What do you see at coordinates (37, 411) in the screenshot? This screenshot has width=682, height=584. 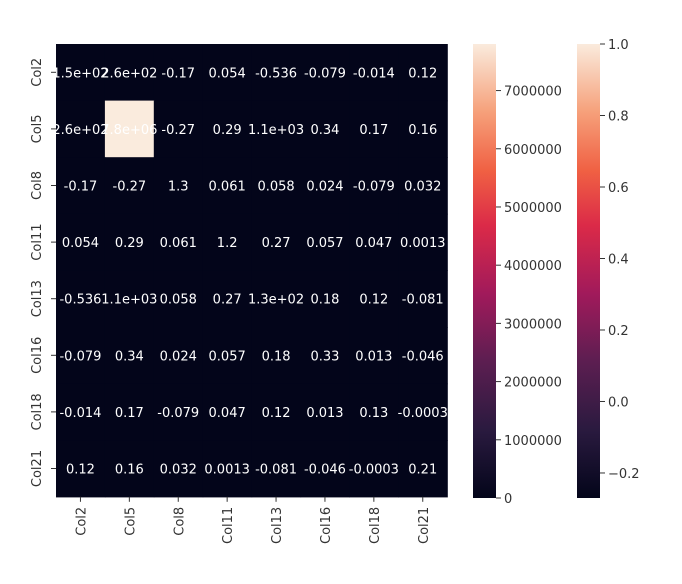 I see `y-tick-label: Col18` at bounding box center [37, 411].